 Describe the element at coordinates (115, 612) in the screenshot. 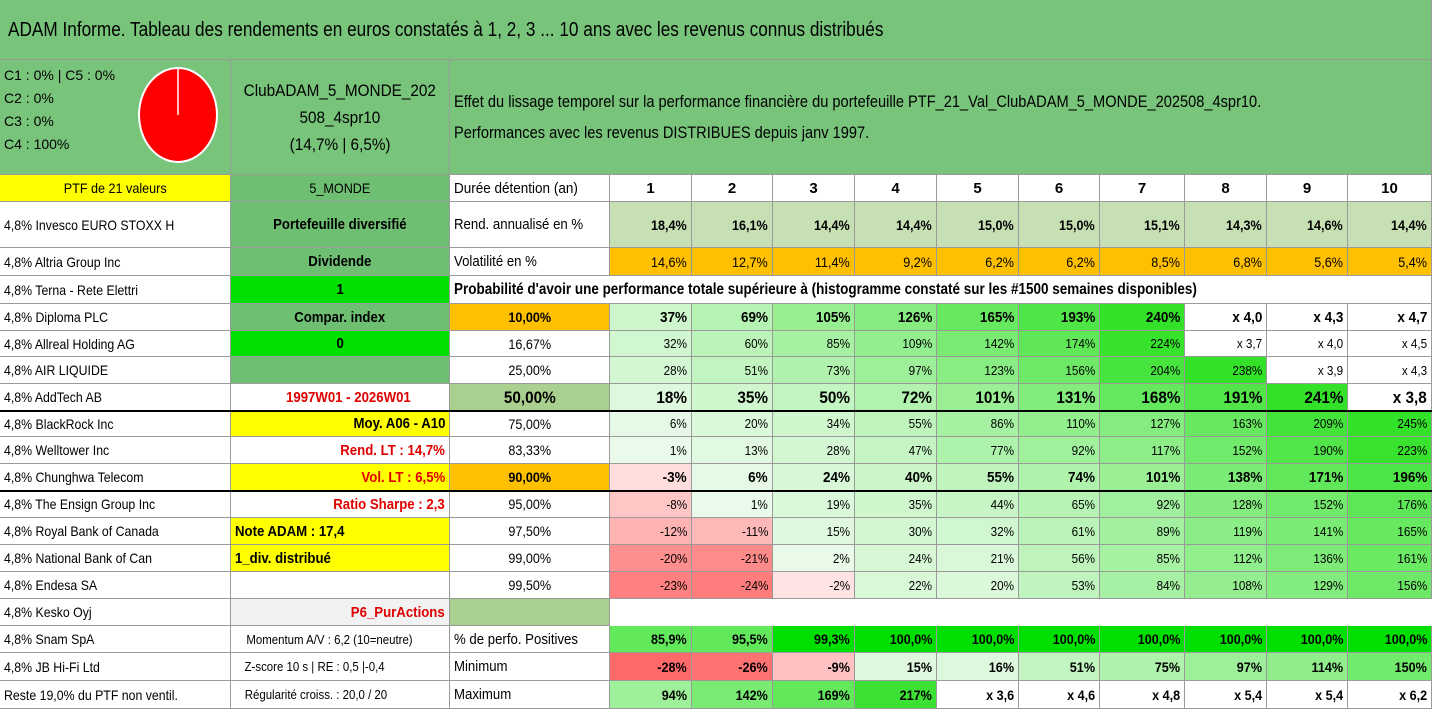

I see `holding-row: 4,8% Kesko Oyj` at that location.